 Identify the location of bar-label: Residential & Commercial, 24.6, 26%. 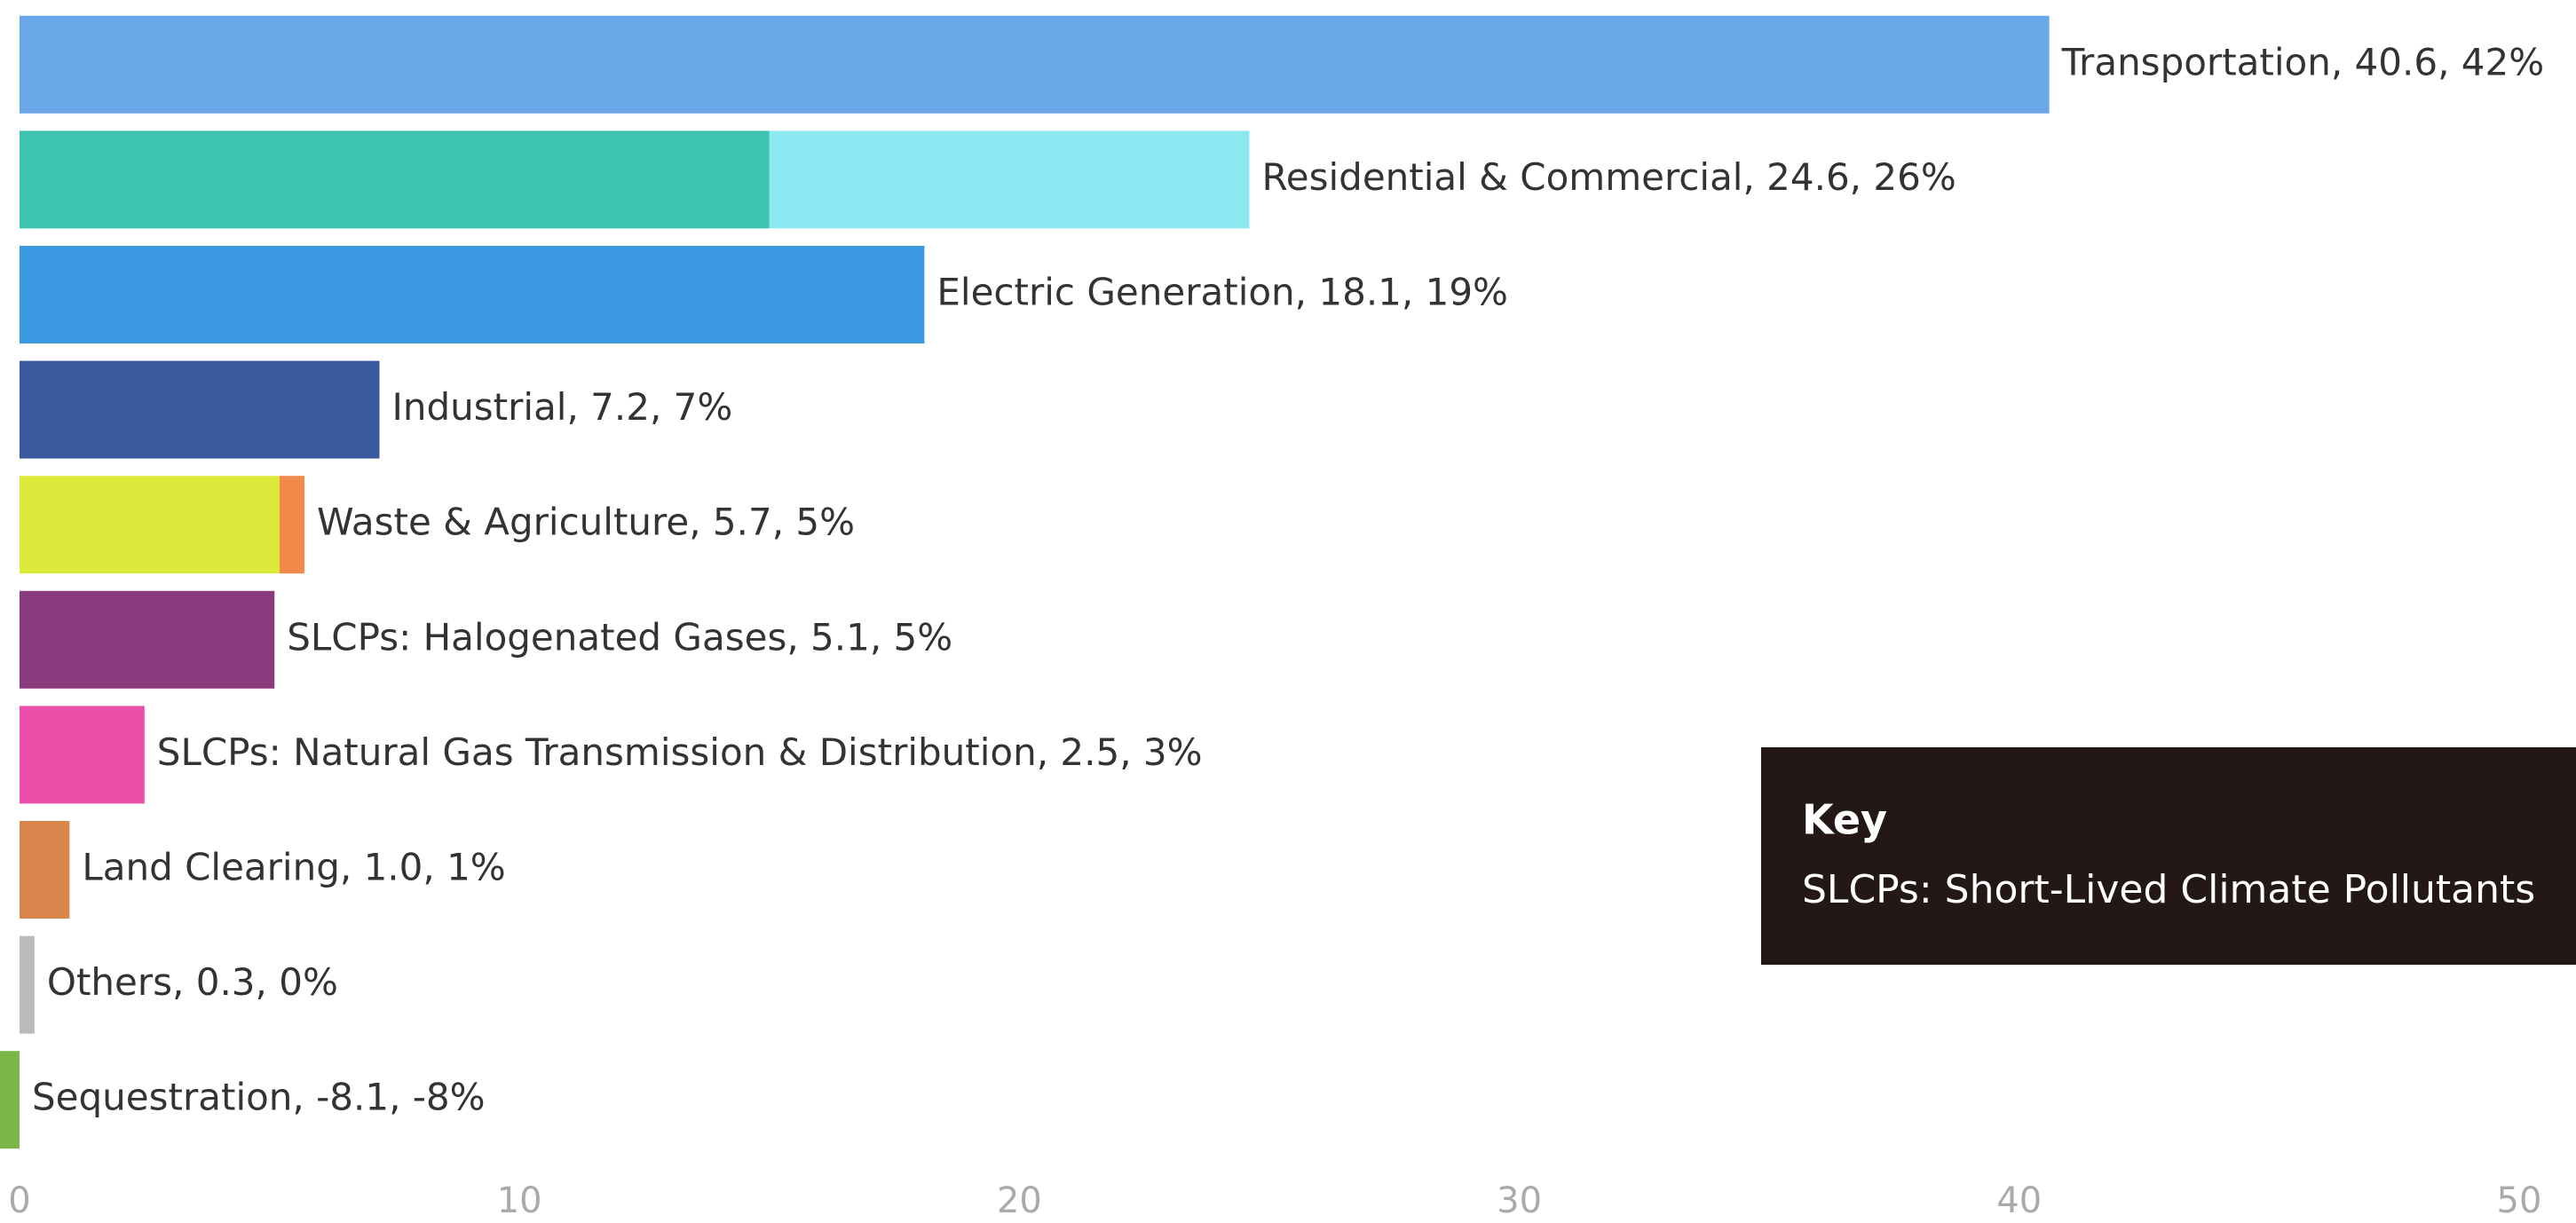
(1608, 177).